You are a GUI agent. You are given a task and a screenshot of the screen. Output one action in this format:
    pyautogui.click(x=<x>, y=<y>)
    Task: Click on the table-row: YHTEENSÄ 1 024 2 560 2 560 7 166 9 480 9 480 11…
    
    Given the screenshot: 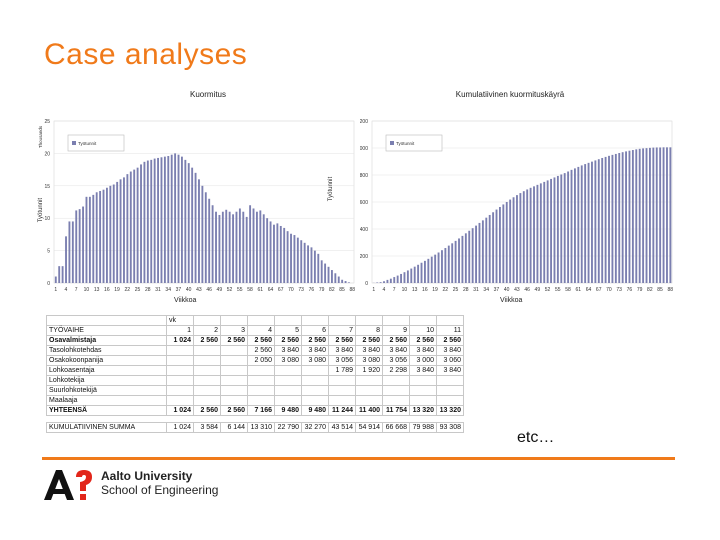 What is the action you would take?
    pyautogui.click(x=255, y=410)
    